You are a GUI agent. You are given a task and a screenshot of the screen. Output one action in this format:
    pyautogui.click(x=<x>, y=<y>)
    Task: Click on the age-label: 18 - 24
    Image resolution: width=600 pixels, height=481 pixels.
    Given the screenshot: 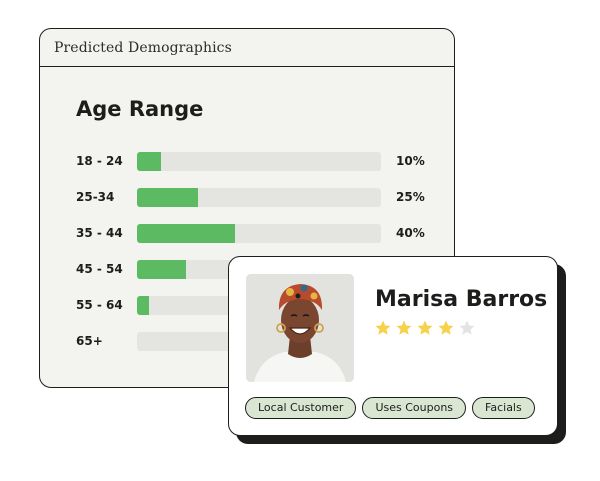 What is the action you would take?
    pyautogui.click(x=99, y=161)
    